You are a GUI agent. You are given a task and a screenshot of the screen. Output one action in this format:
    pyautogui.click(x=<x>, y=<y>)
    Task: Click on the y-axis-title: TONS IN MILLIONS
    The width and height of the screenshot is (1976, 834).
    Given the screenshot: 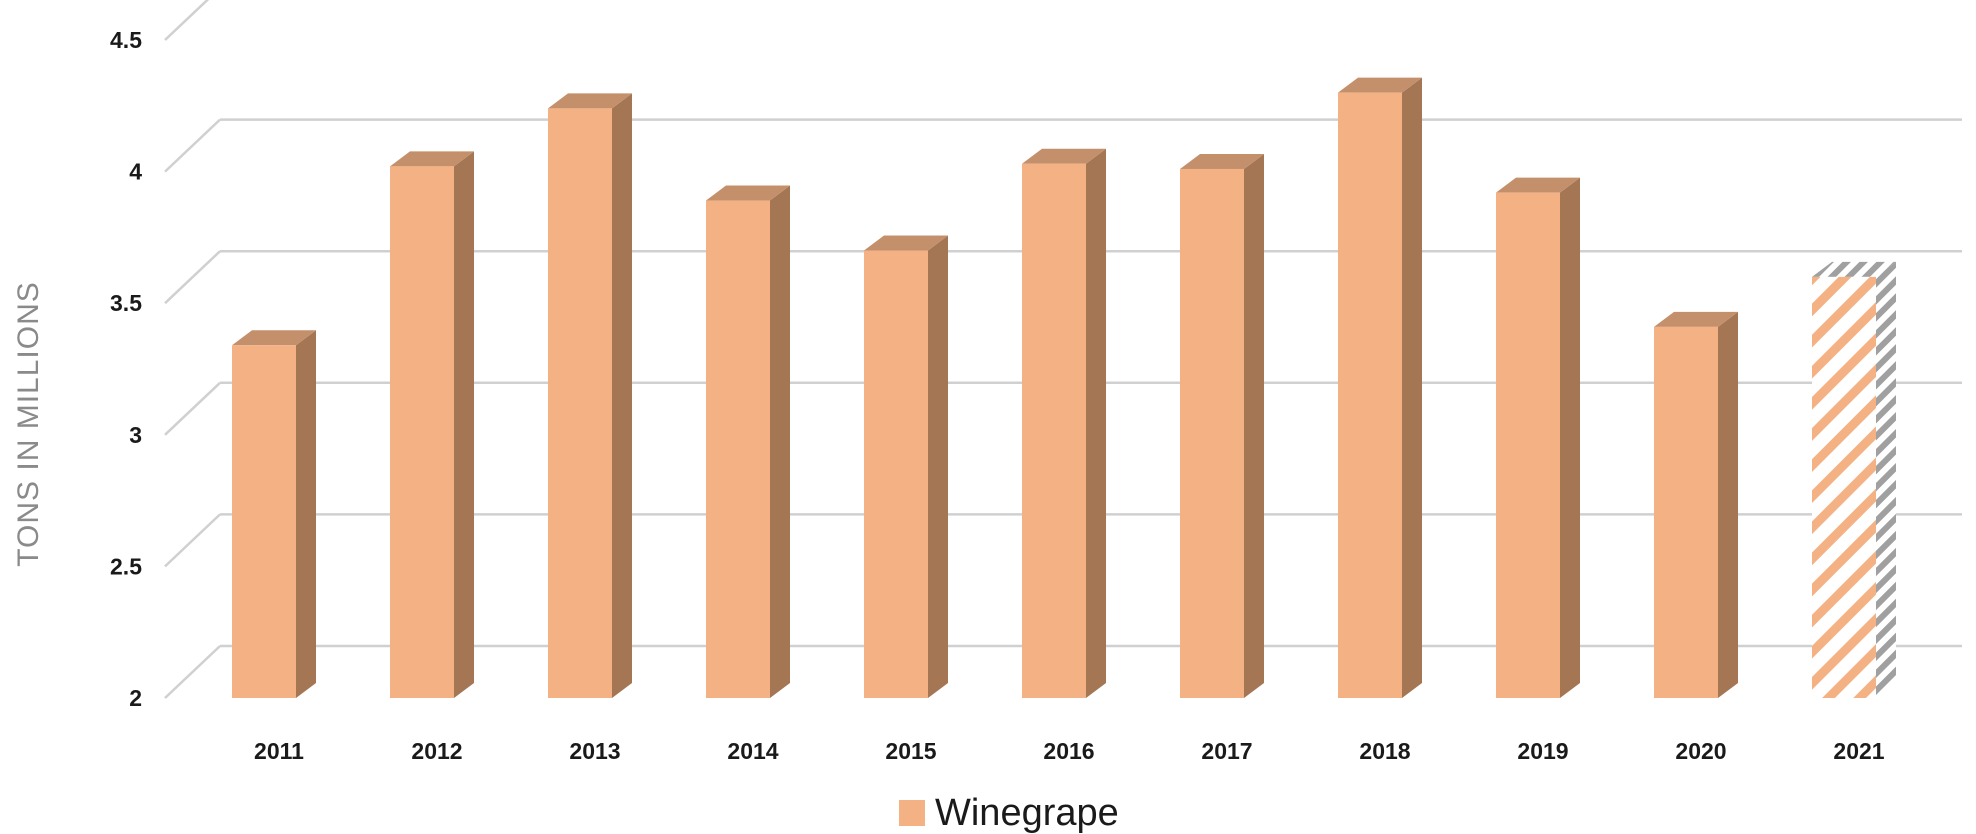 What is the action you would take?
    pyautogui.click(x=28, y=424)
    